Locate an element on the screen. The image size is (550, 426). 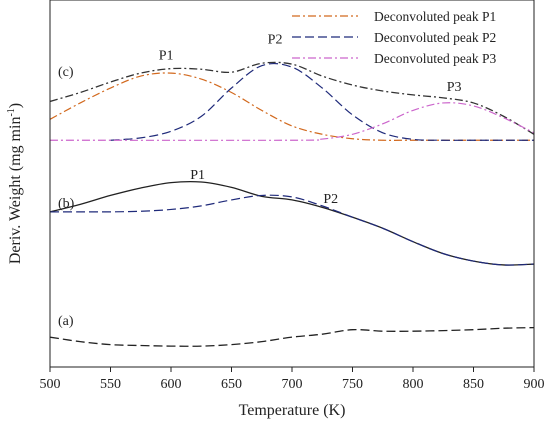
x-tick-label-600: 600 is located at coordinates (171, 384).